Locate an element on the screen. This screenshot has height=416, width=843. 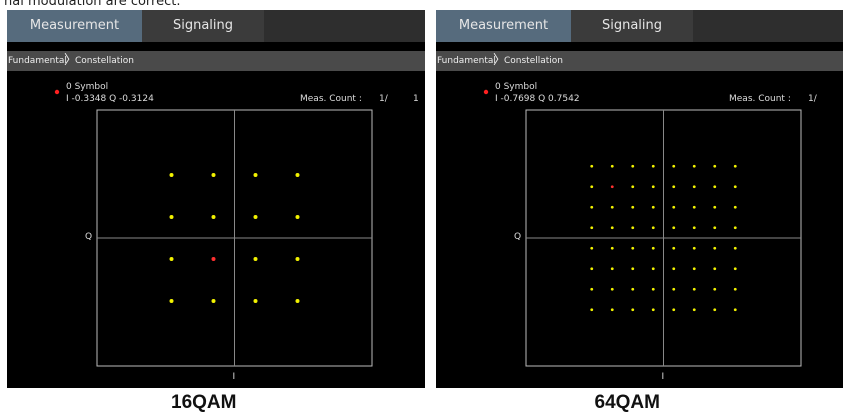
meas-total: 1 is located at coordinates (416, 99).